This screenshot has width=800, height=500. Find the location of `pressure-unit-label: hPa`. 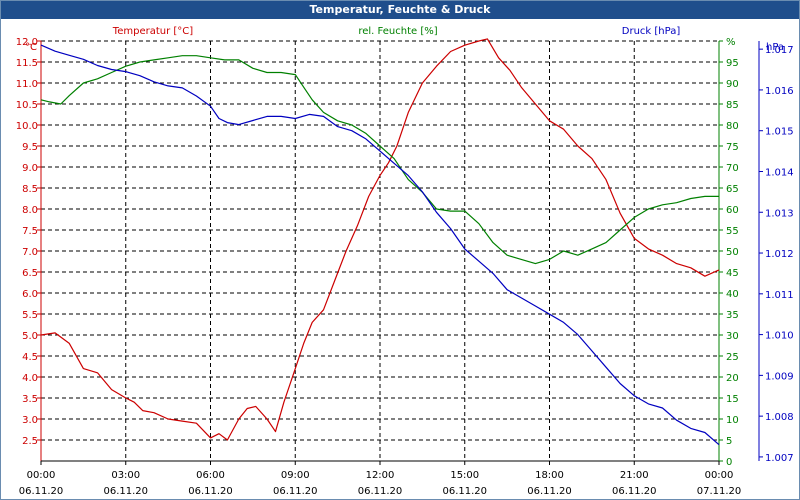

pressure-unit-label: hPa is located at coordinates (775, 47).